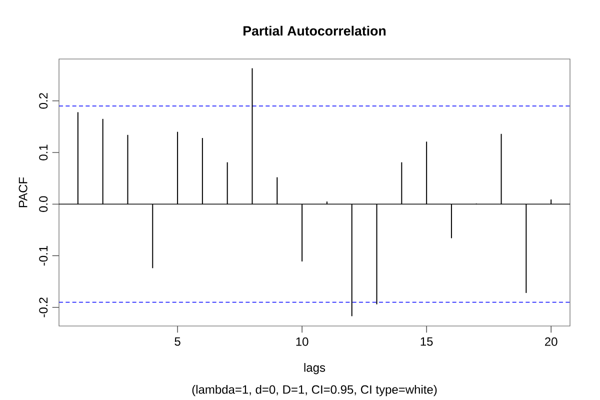 The image size is (600, 400). What do you see at coordinates (23, 192) in the screenshot?
I see `y-axis-title: PACF` at bounding box center [23, 192].